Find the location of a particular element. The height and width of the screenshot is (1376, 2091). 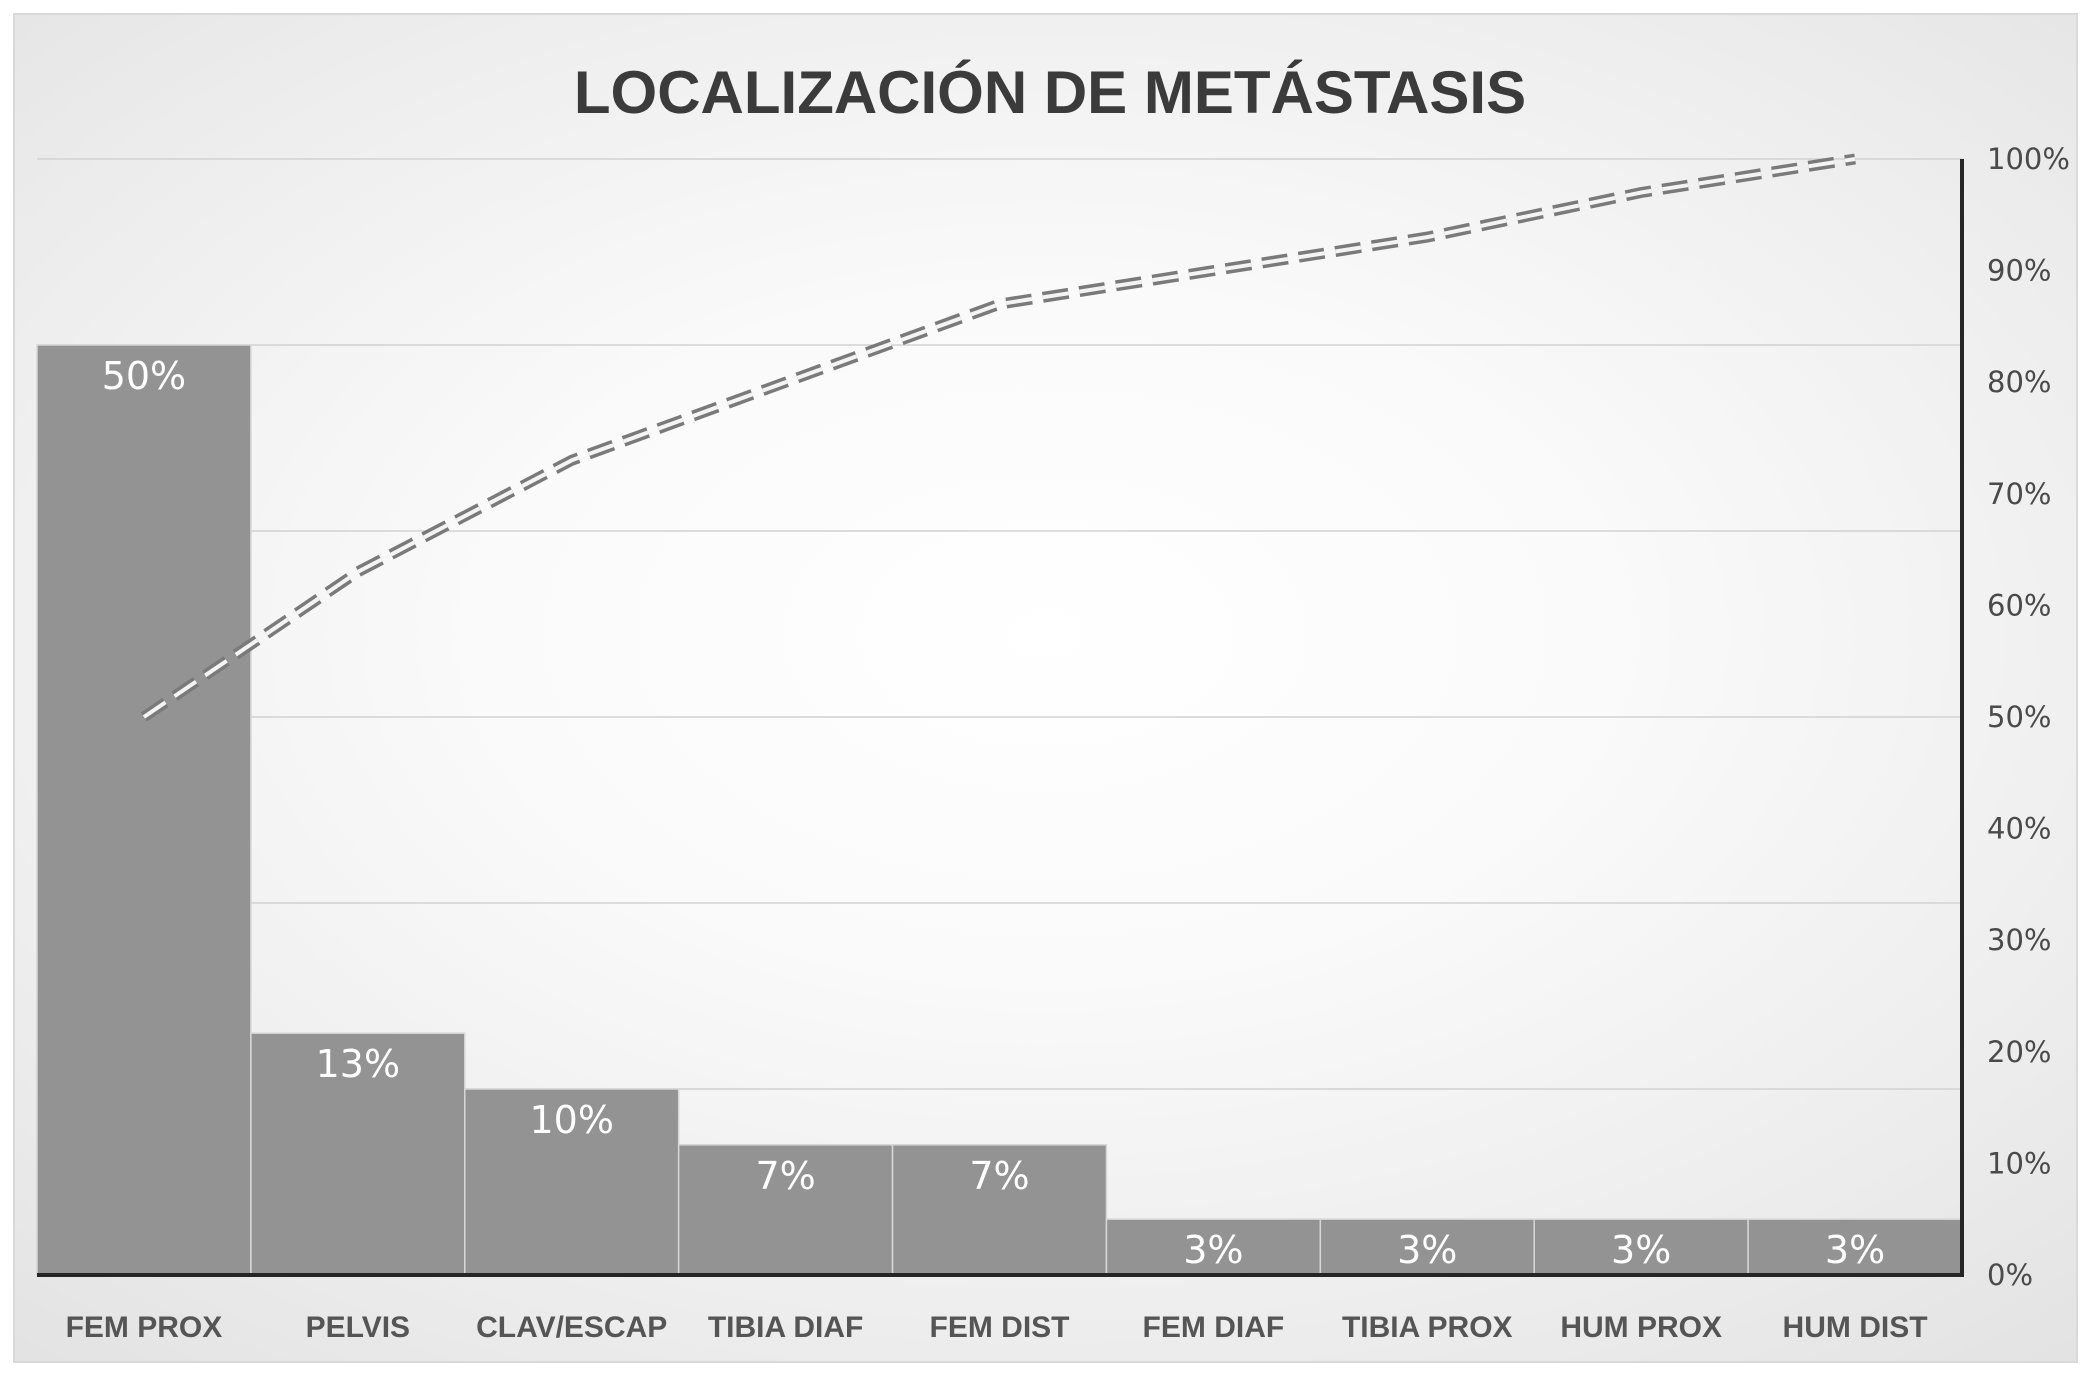

category-label: FEM PROX is located at coordinates (144, 1327).